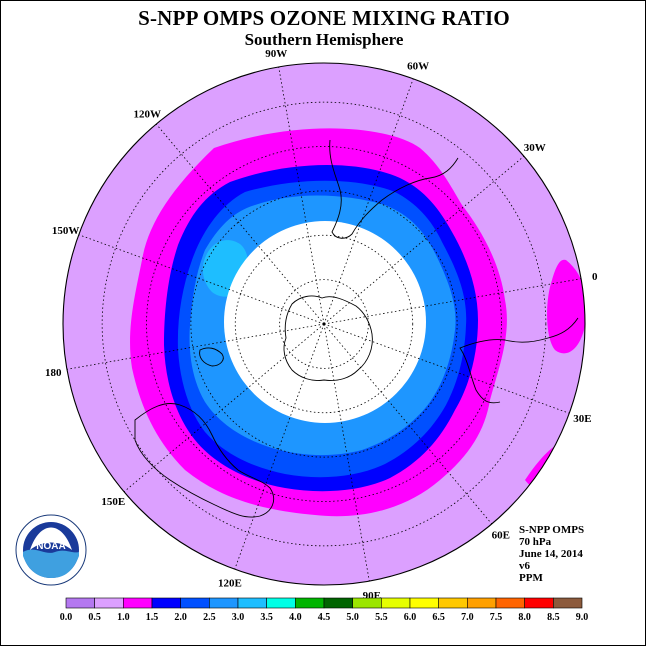  I want to click on missing-data-region, so click(325, 322).